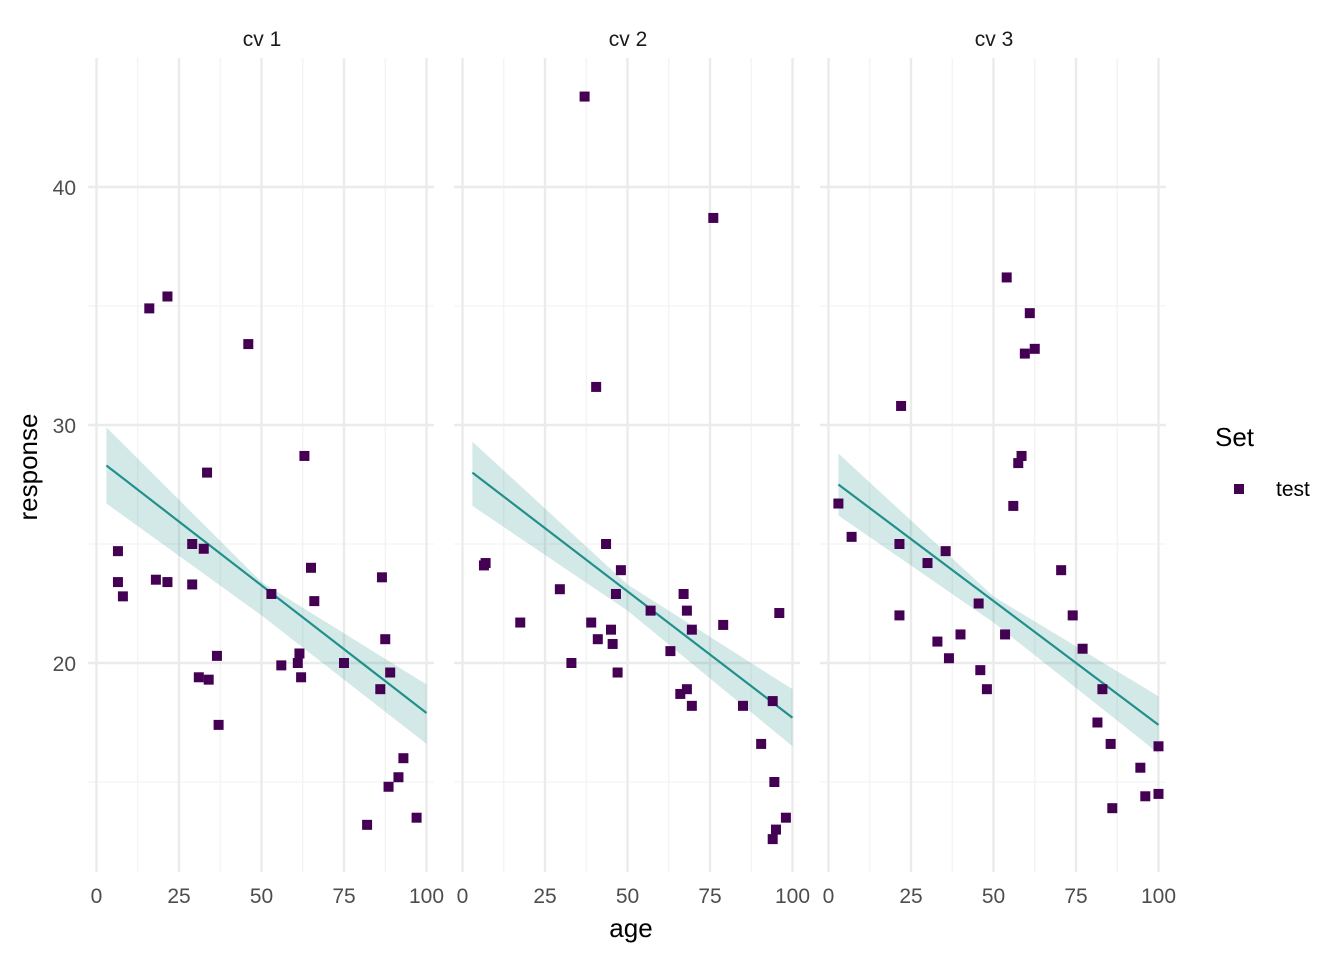  I want to click on confidence-ribbon, so click(266, 585).